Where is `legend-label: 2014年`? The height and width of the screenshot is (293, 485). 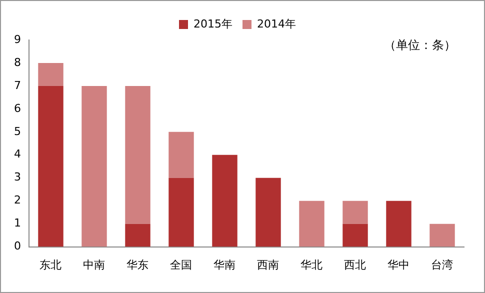 legend-label: 2014年 is located at coordinates (276, 23).